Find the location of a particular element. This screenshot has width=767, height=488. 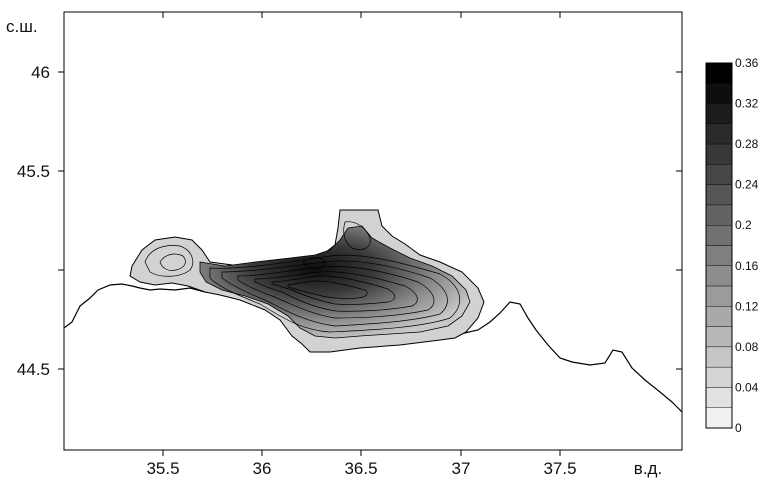

colorbar-frame is located at coordinates (719, 245).